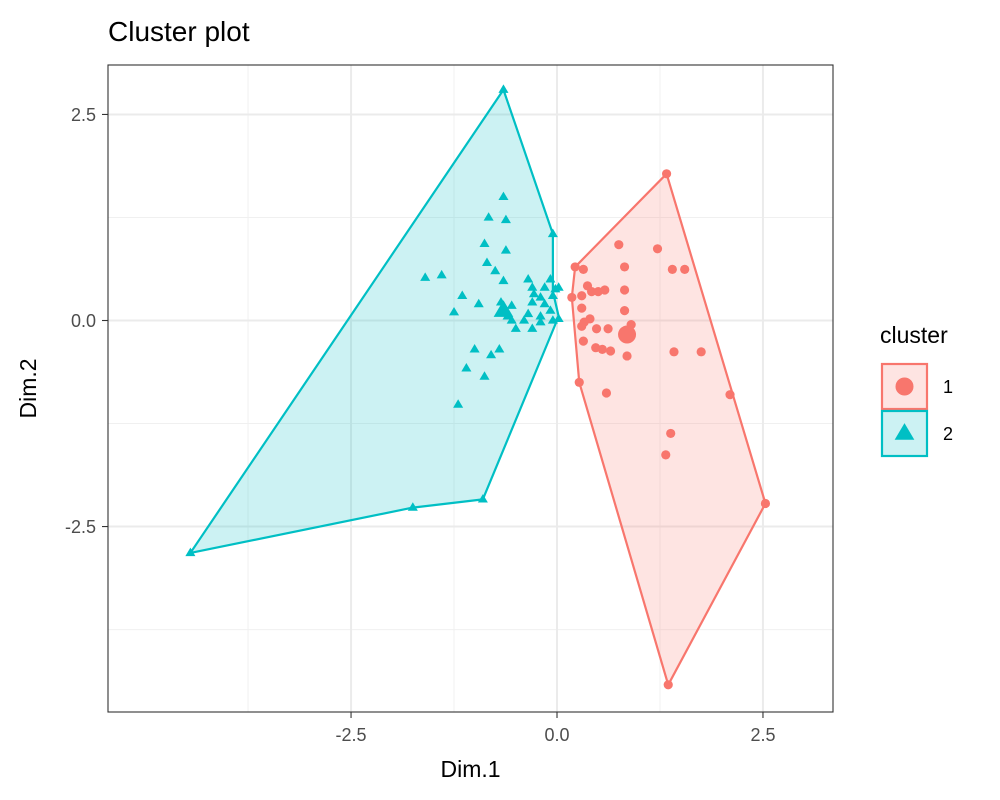  I want to click on y-tick-label: 2.5, so click(83, 115).